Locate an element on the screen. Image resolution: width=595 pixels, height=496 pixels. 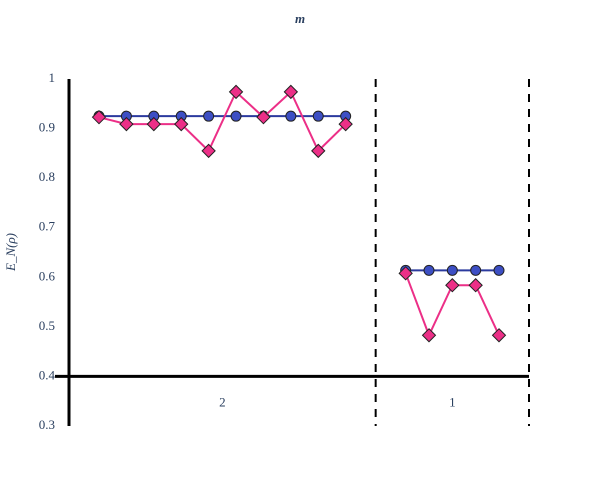
y-tick-label: 0.4 is located at coordinates (47, 374).